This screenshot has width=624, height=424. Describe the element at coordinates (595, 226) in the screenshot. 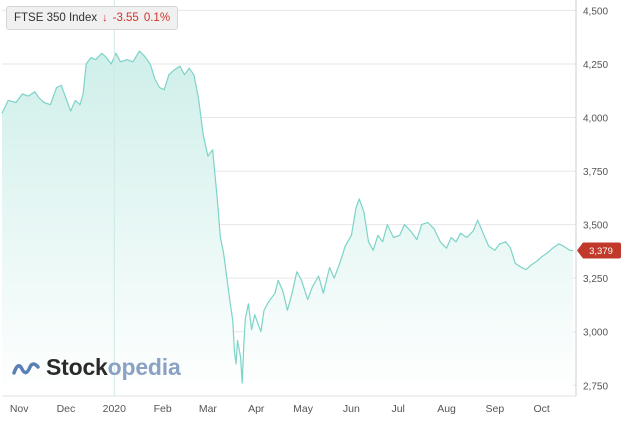

I see `y-tick-label: 3,500` at that location.